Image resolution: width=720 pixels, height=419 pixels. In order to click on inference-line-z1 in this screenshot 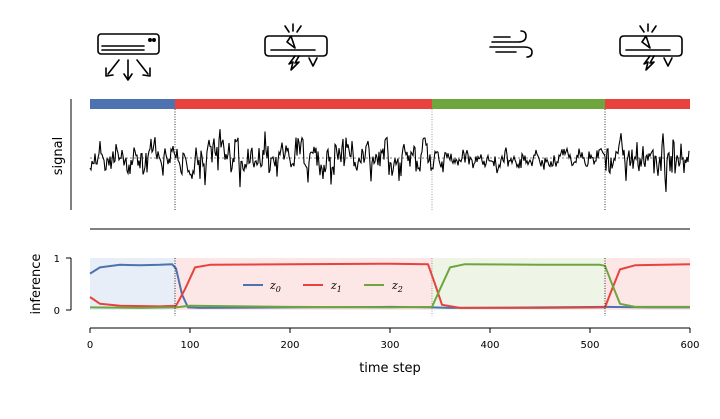, I will do `click(390, 285)`.